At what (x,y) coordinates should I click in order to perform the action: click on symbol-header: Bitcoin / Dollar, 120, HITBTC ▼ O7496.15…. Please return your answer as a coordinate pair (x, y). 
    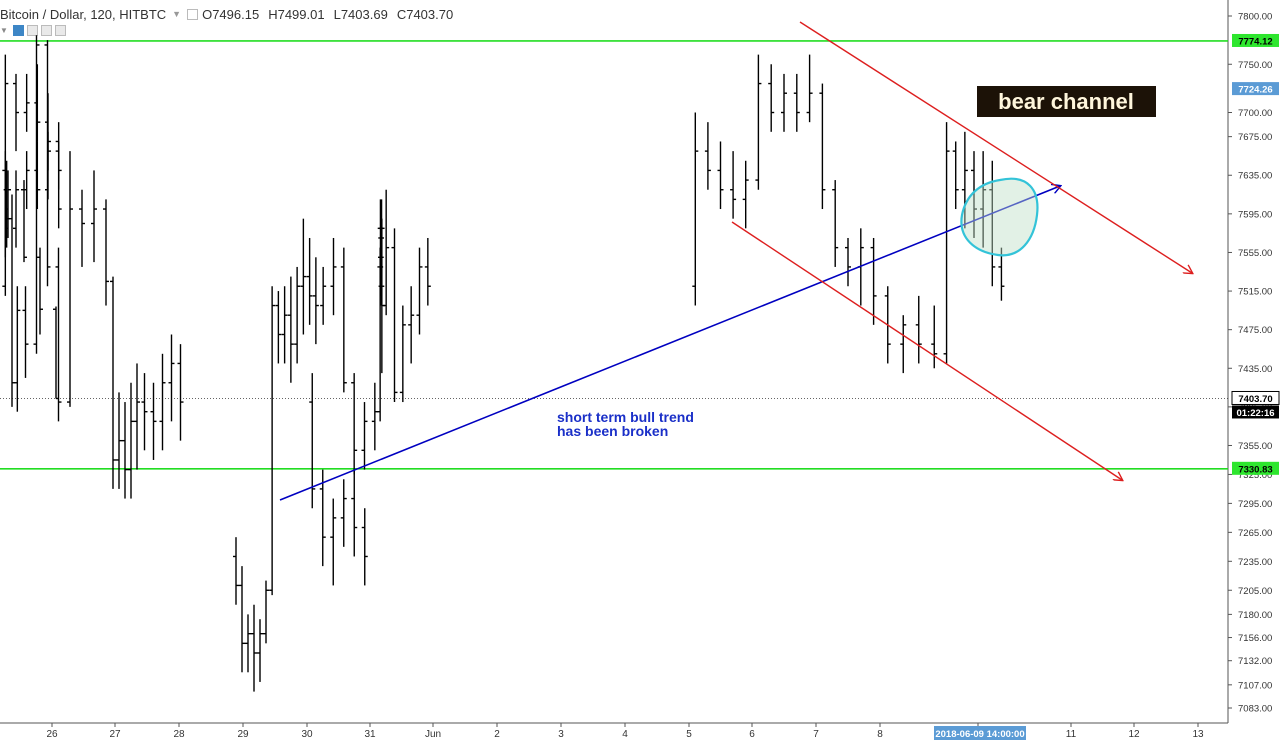
    Looking at the image, I should click on (231, 14).